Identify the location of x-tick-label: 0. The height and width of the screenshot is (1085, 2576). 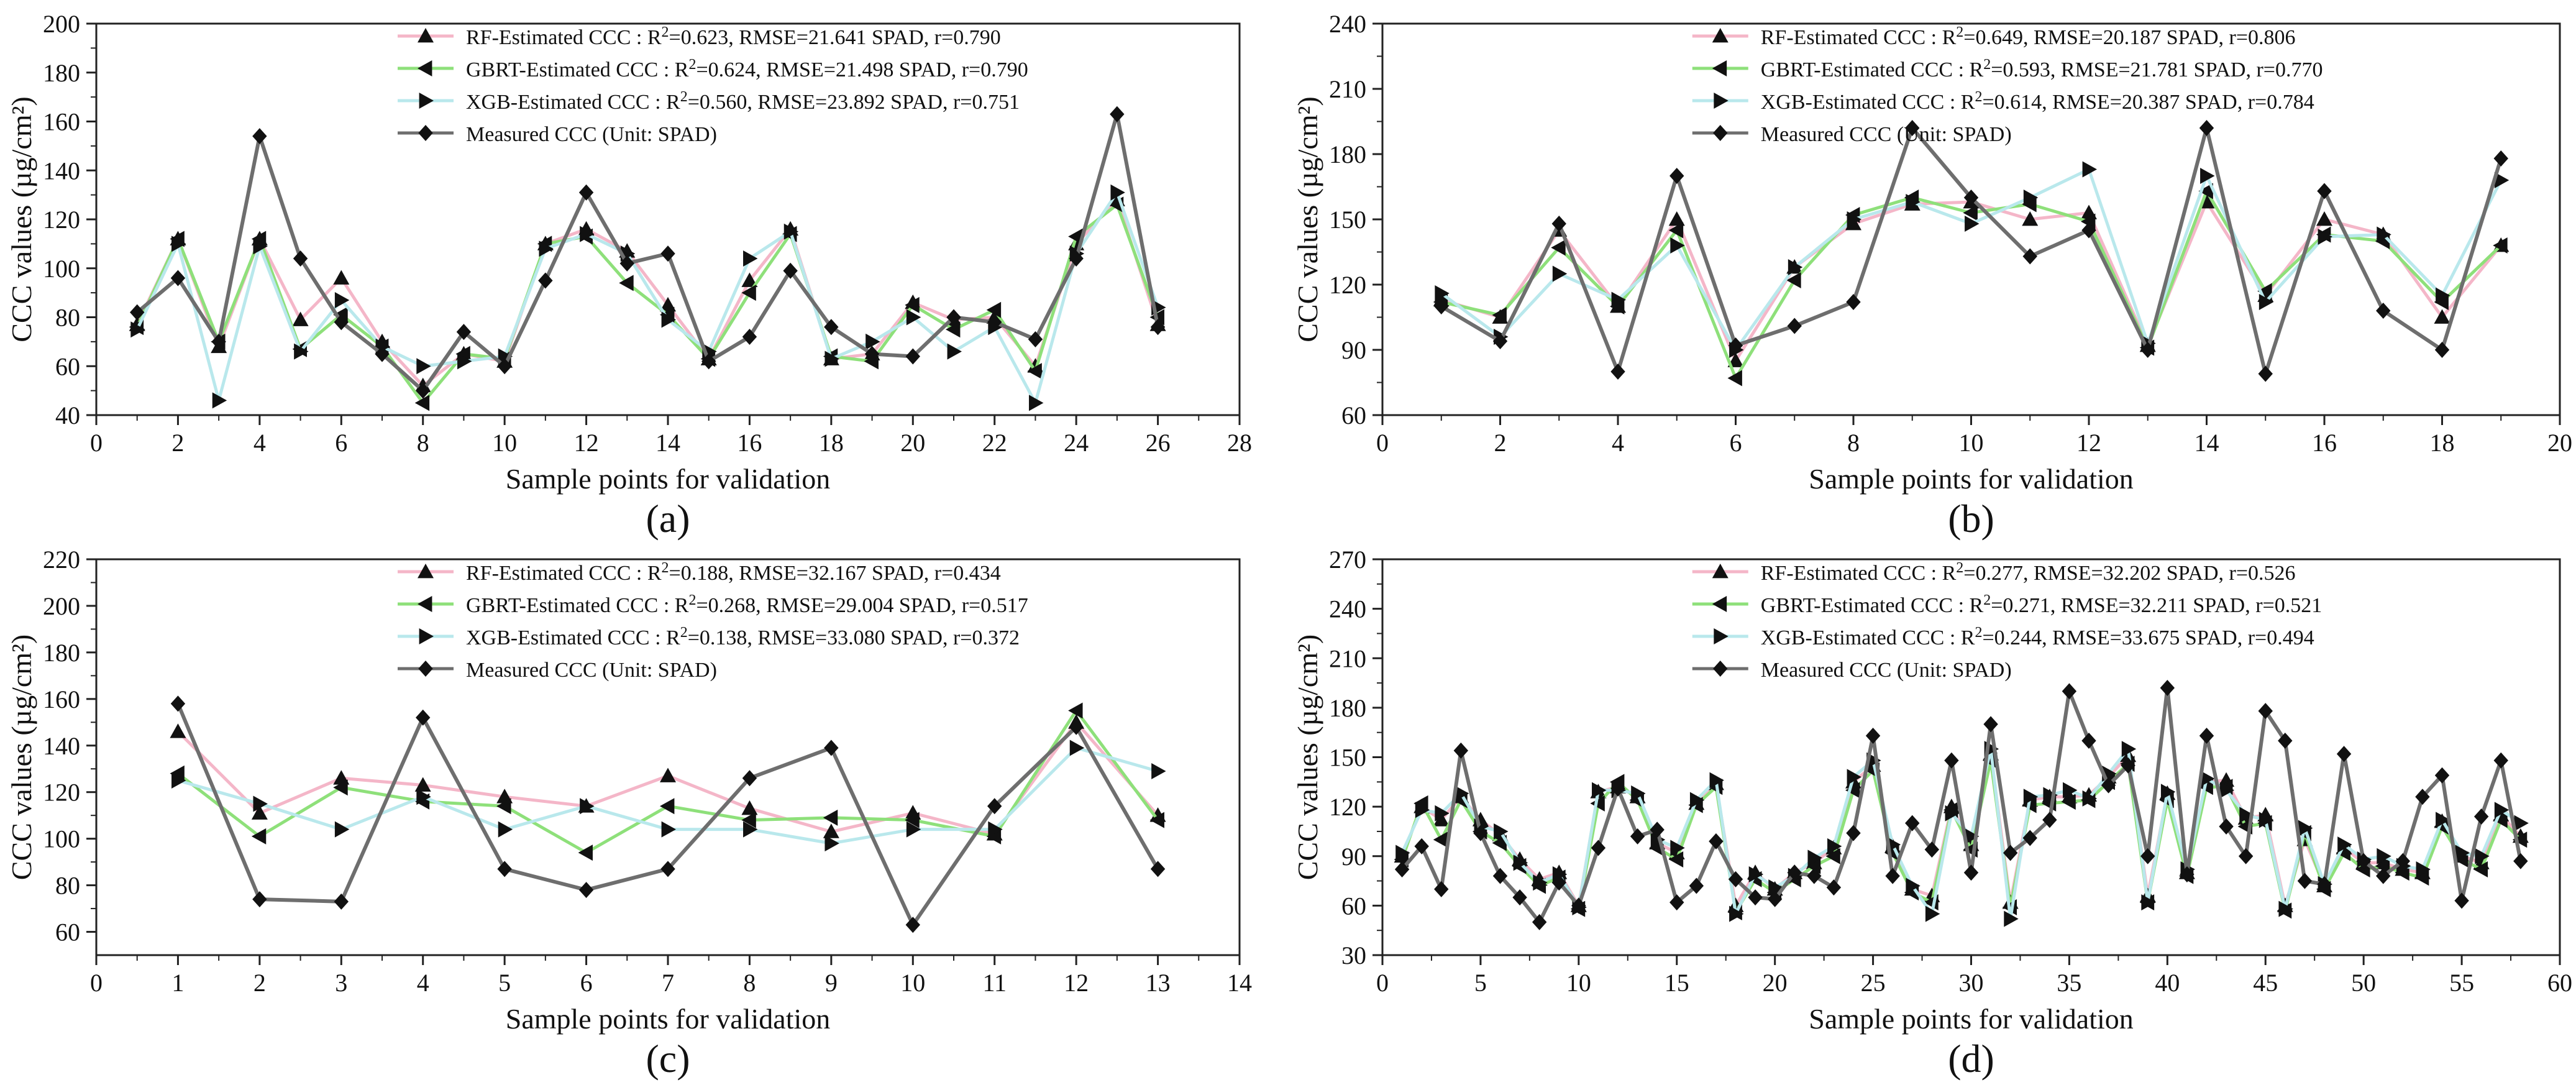
(96, 443).